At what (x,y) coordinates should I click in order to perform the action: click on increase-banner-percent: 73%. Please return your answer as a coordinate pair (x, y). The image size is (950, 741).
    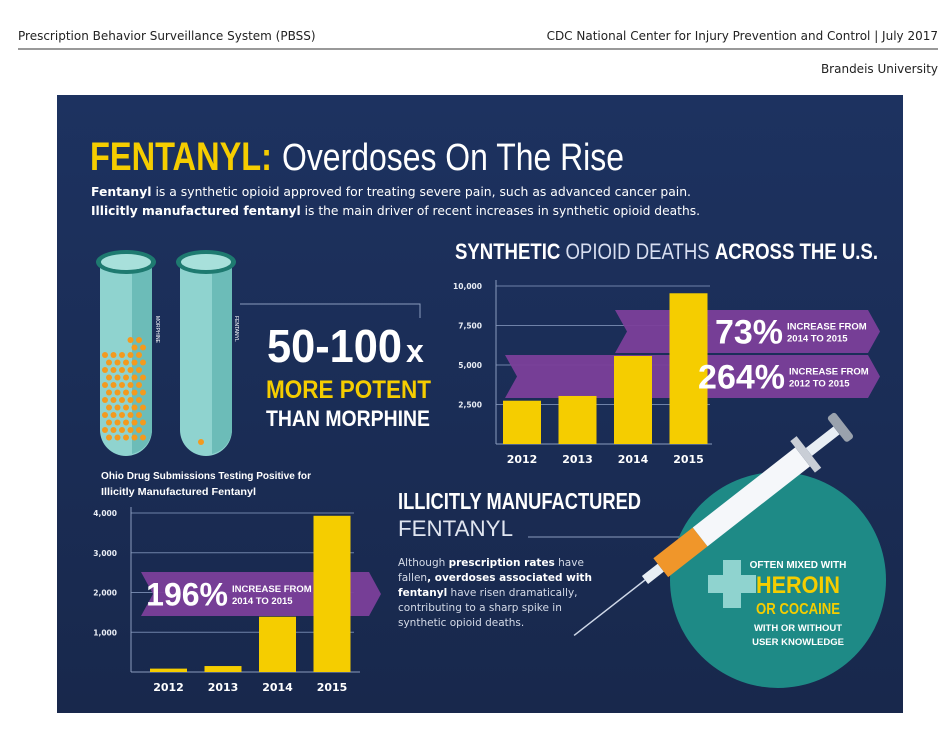
    Looking at the image, I should click on (749, 333).